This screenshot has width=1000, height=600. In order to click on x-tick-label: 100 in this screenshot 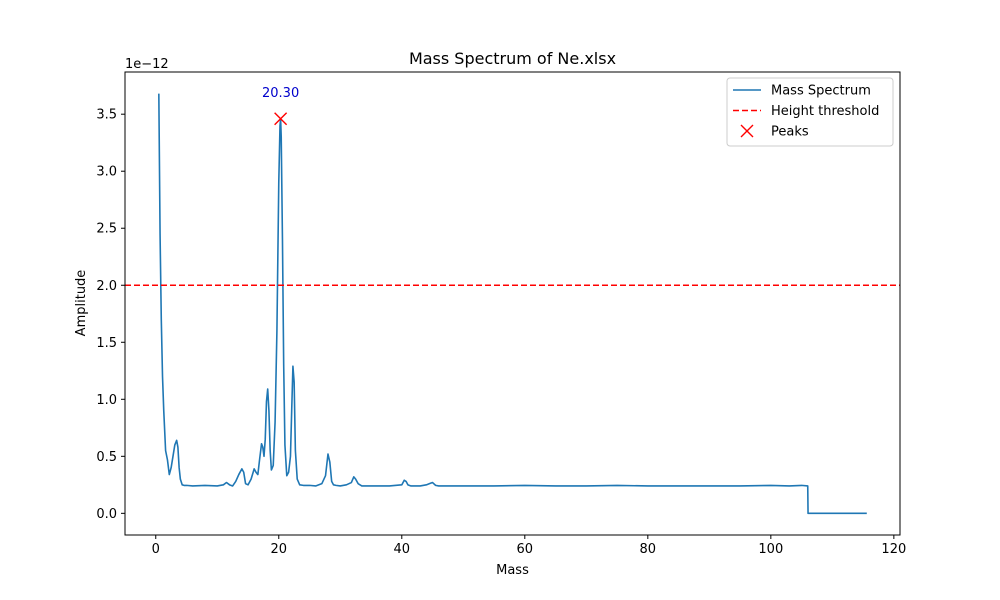, I will do `click(770, 549)`.